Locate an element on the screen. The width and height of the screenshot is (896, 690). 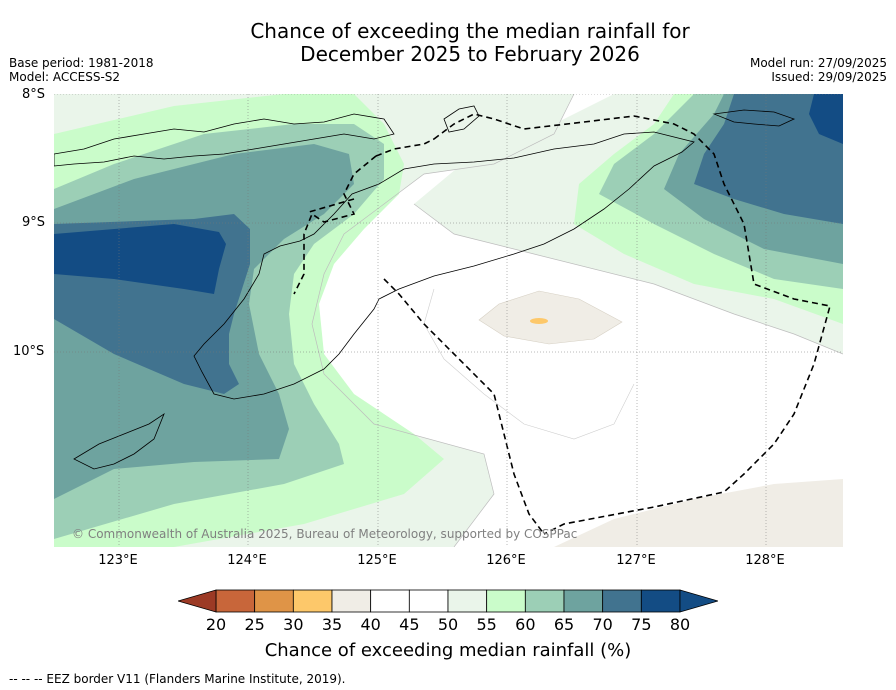
model-name: Model: ACCESS-S2 is located at coordinates (65, 77).